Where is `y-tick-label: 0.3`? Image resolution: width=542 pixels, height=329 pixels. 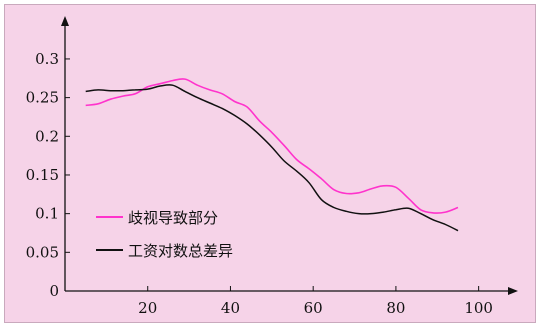 y-tick-label: 0.3 is located at coordinates (47, 59).